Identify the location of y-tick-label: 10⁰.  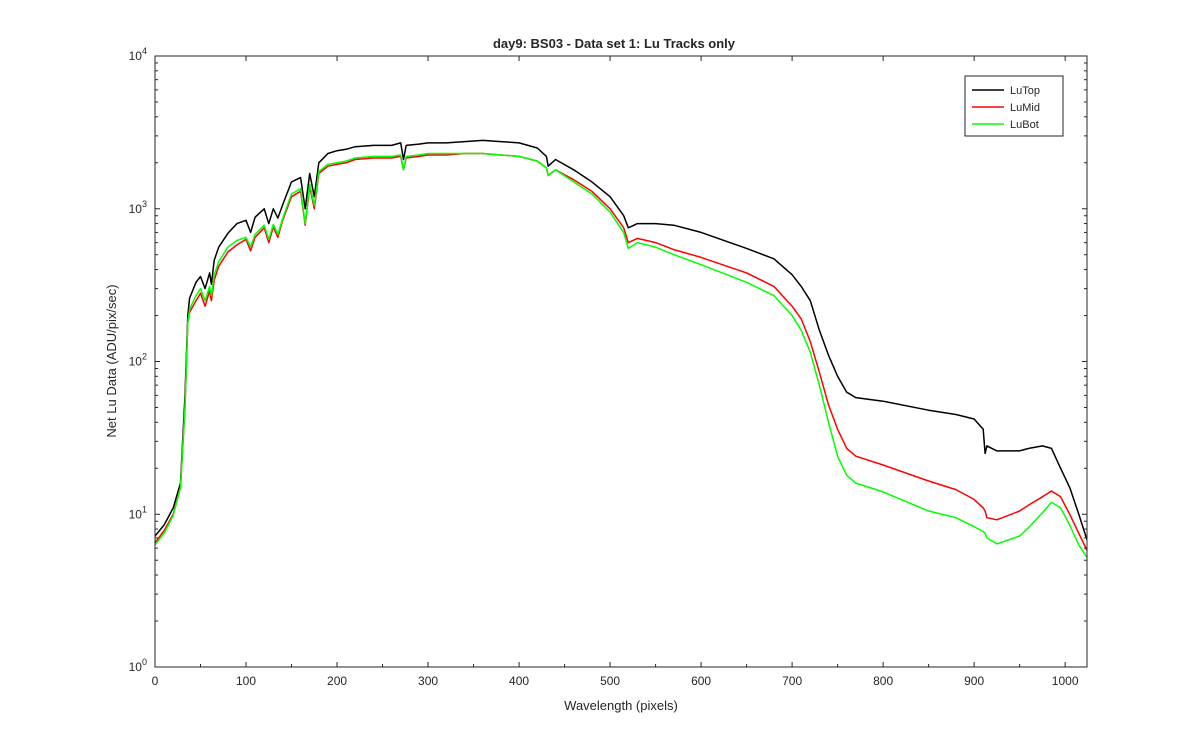
(138, 665).